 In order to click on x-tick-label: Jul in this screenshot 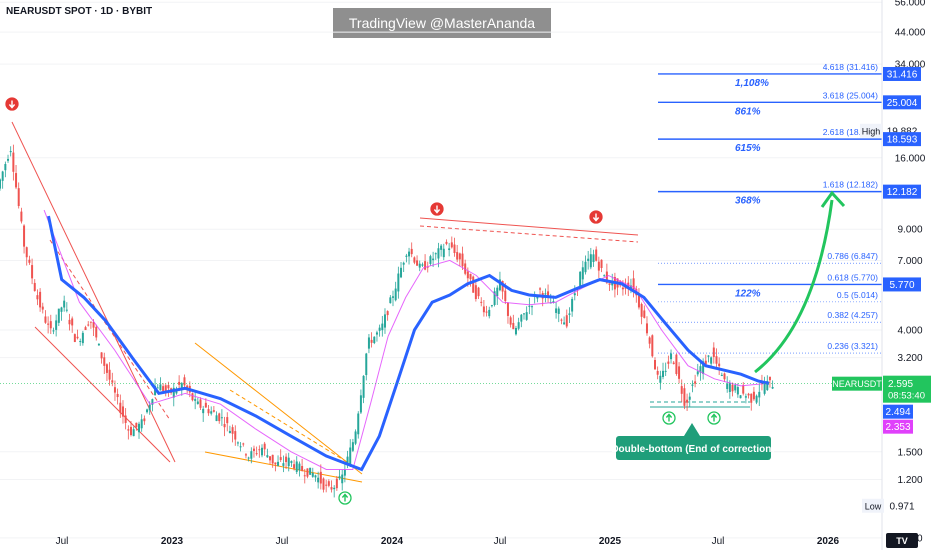, I will do `click(282, 541)`.